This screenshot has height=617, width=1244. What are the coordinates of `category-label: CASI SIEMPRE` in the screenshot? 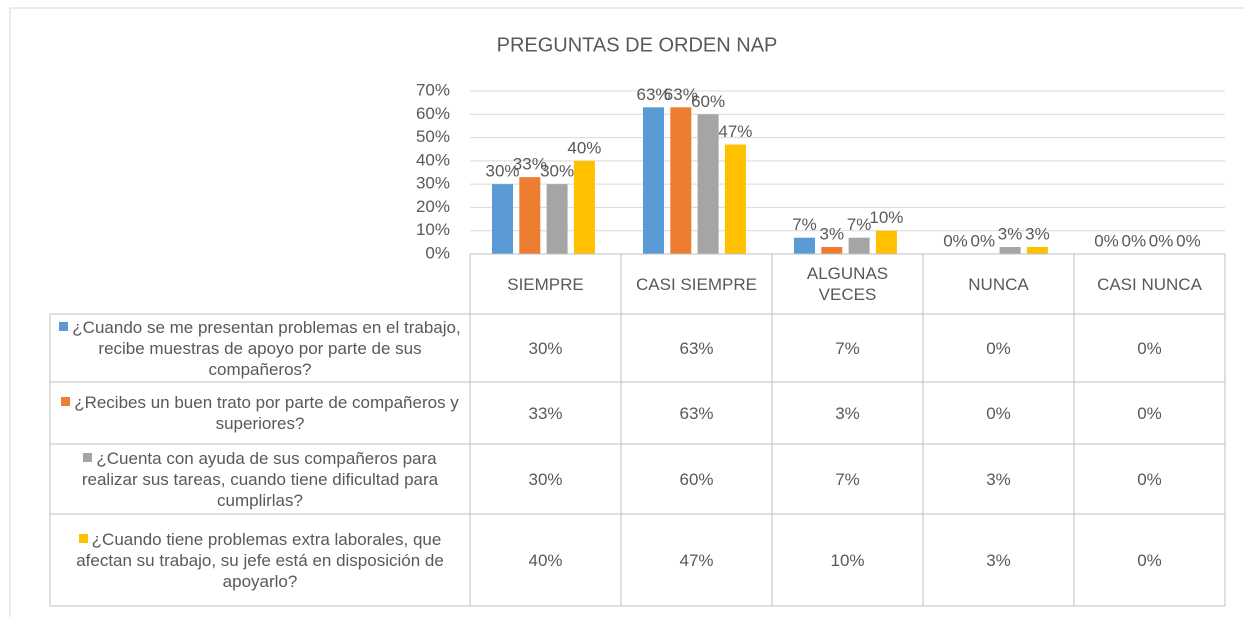 It's located at (696, 284).